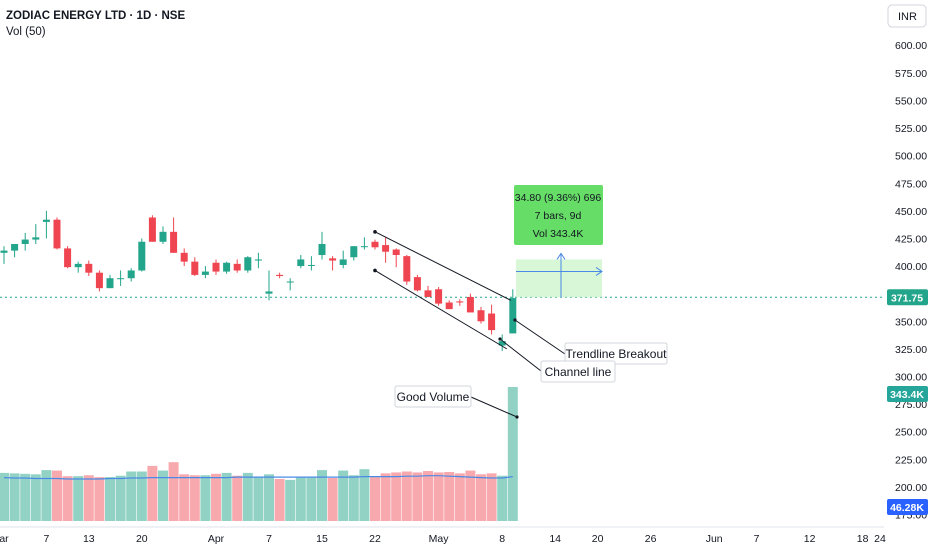 The width and height of the screenshot is (932, 555). Describe the element at coordinates (375, 270) in the screenshot. I see `channel-anchor` at that location.